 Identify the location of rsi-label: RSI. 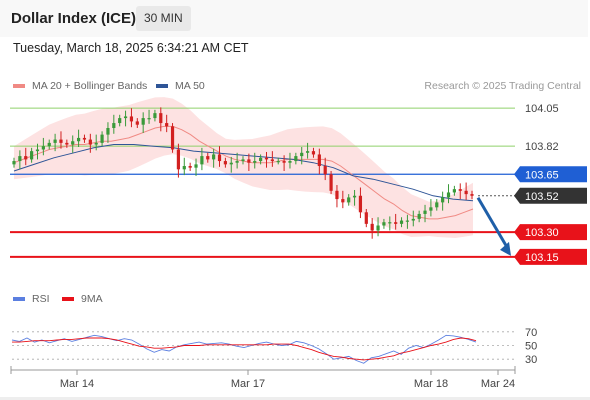
(41, 299).